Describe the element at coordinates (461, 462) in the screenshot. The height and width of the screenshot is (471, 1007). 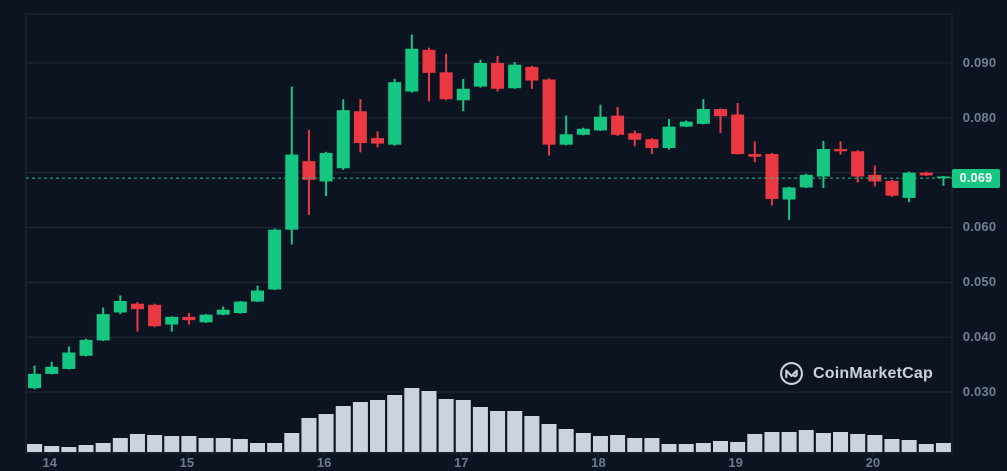
I see `x-axis-label: 17` at that location.